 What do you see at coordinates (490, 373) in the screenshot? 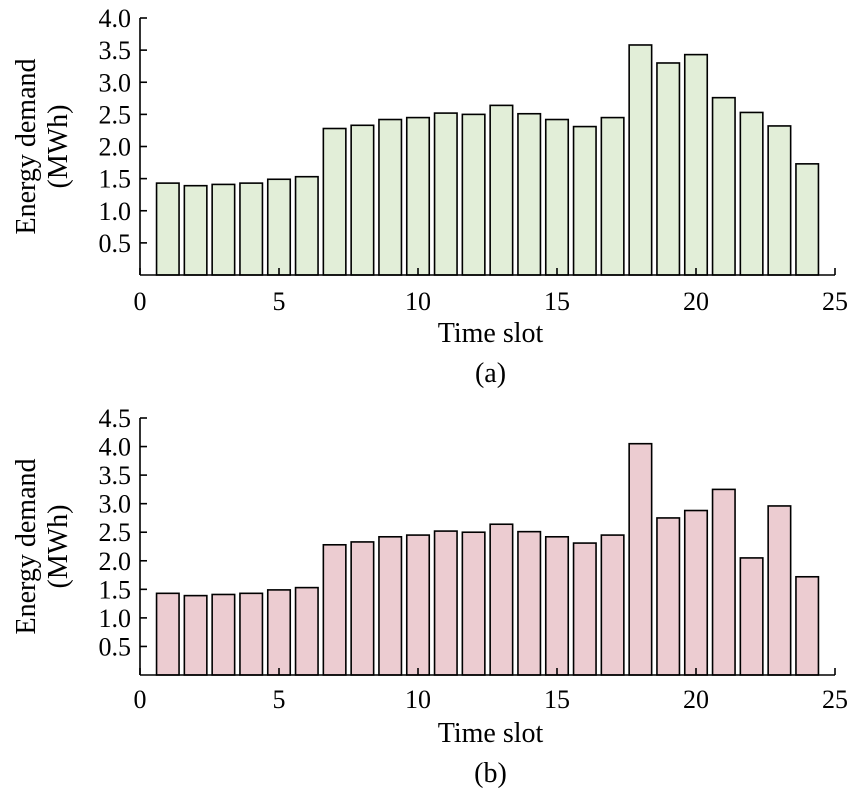
I see `panel-label: (a)` at bounding box center [490, 373].